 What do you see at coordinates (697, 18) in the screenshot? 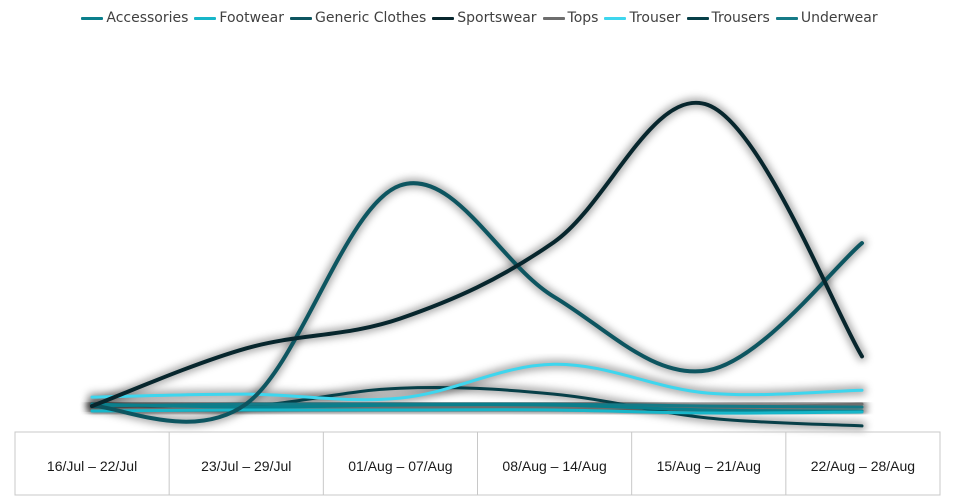
I see `legend-swatch-trousers` at bounding box center [697, 18].